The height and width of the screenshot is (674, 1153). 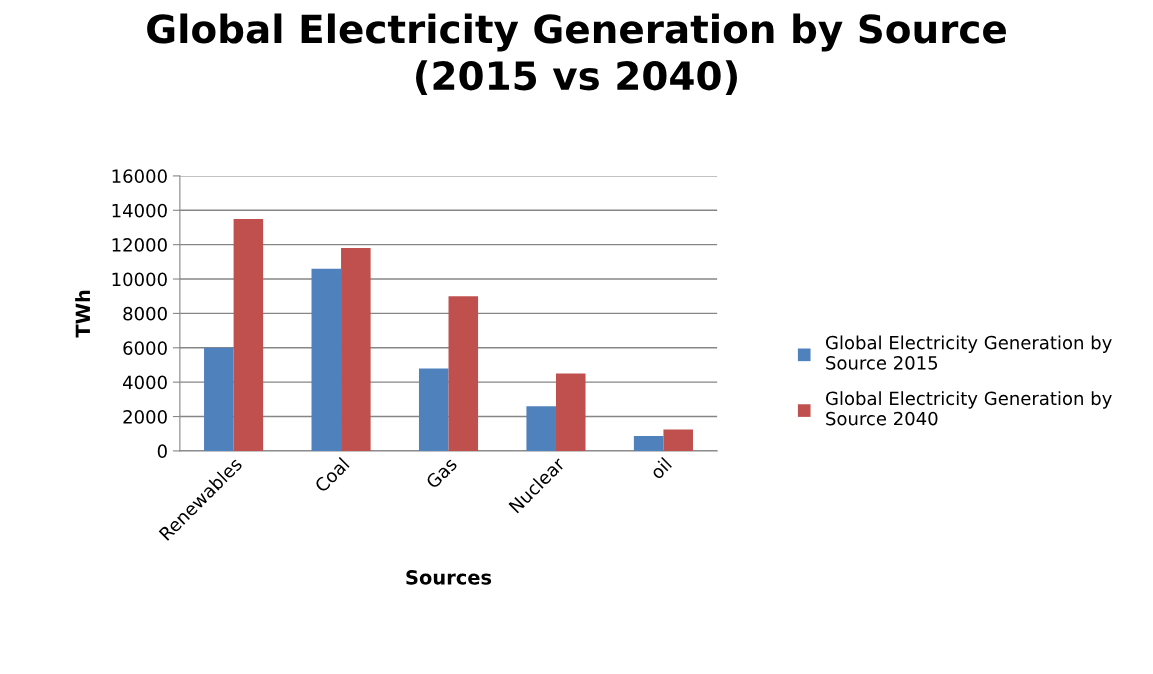 I want to click on y-tick-label: 2000, so click(x=145, y=416).